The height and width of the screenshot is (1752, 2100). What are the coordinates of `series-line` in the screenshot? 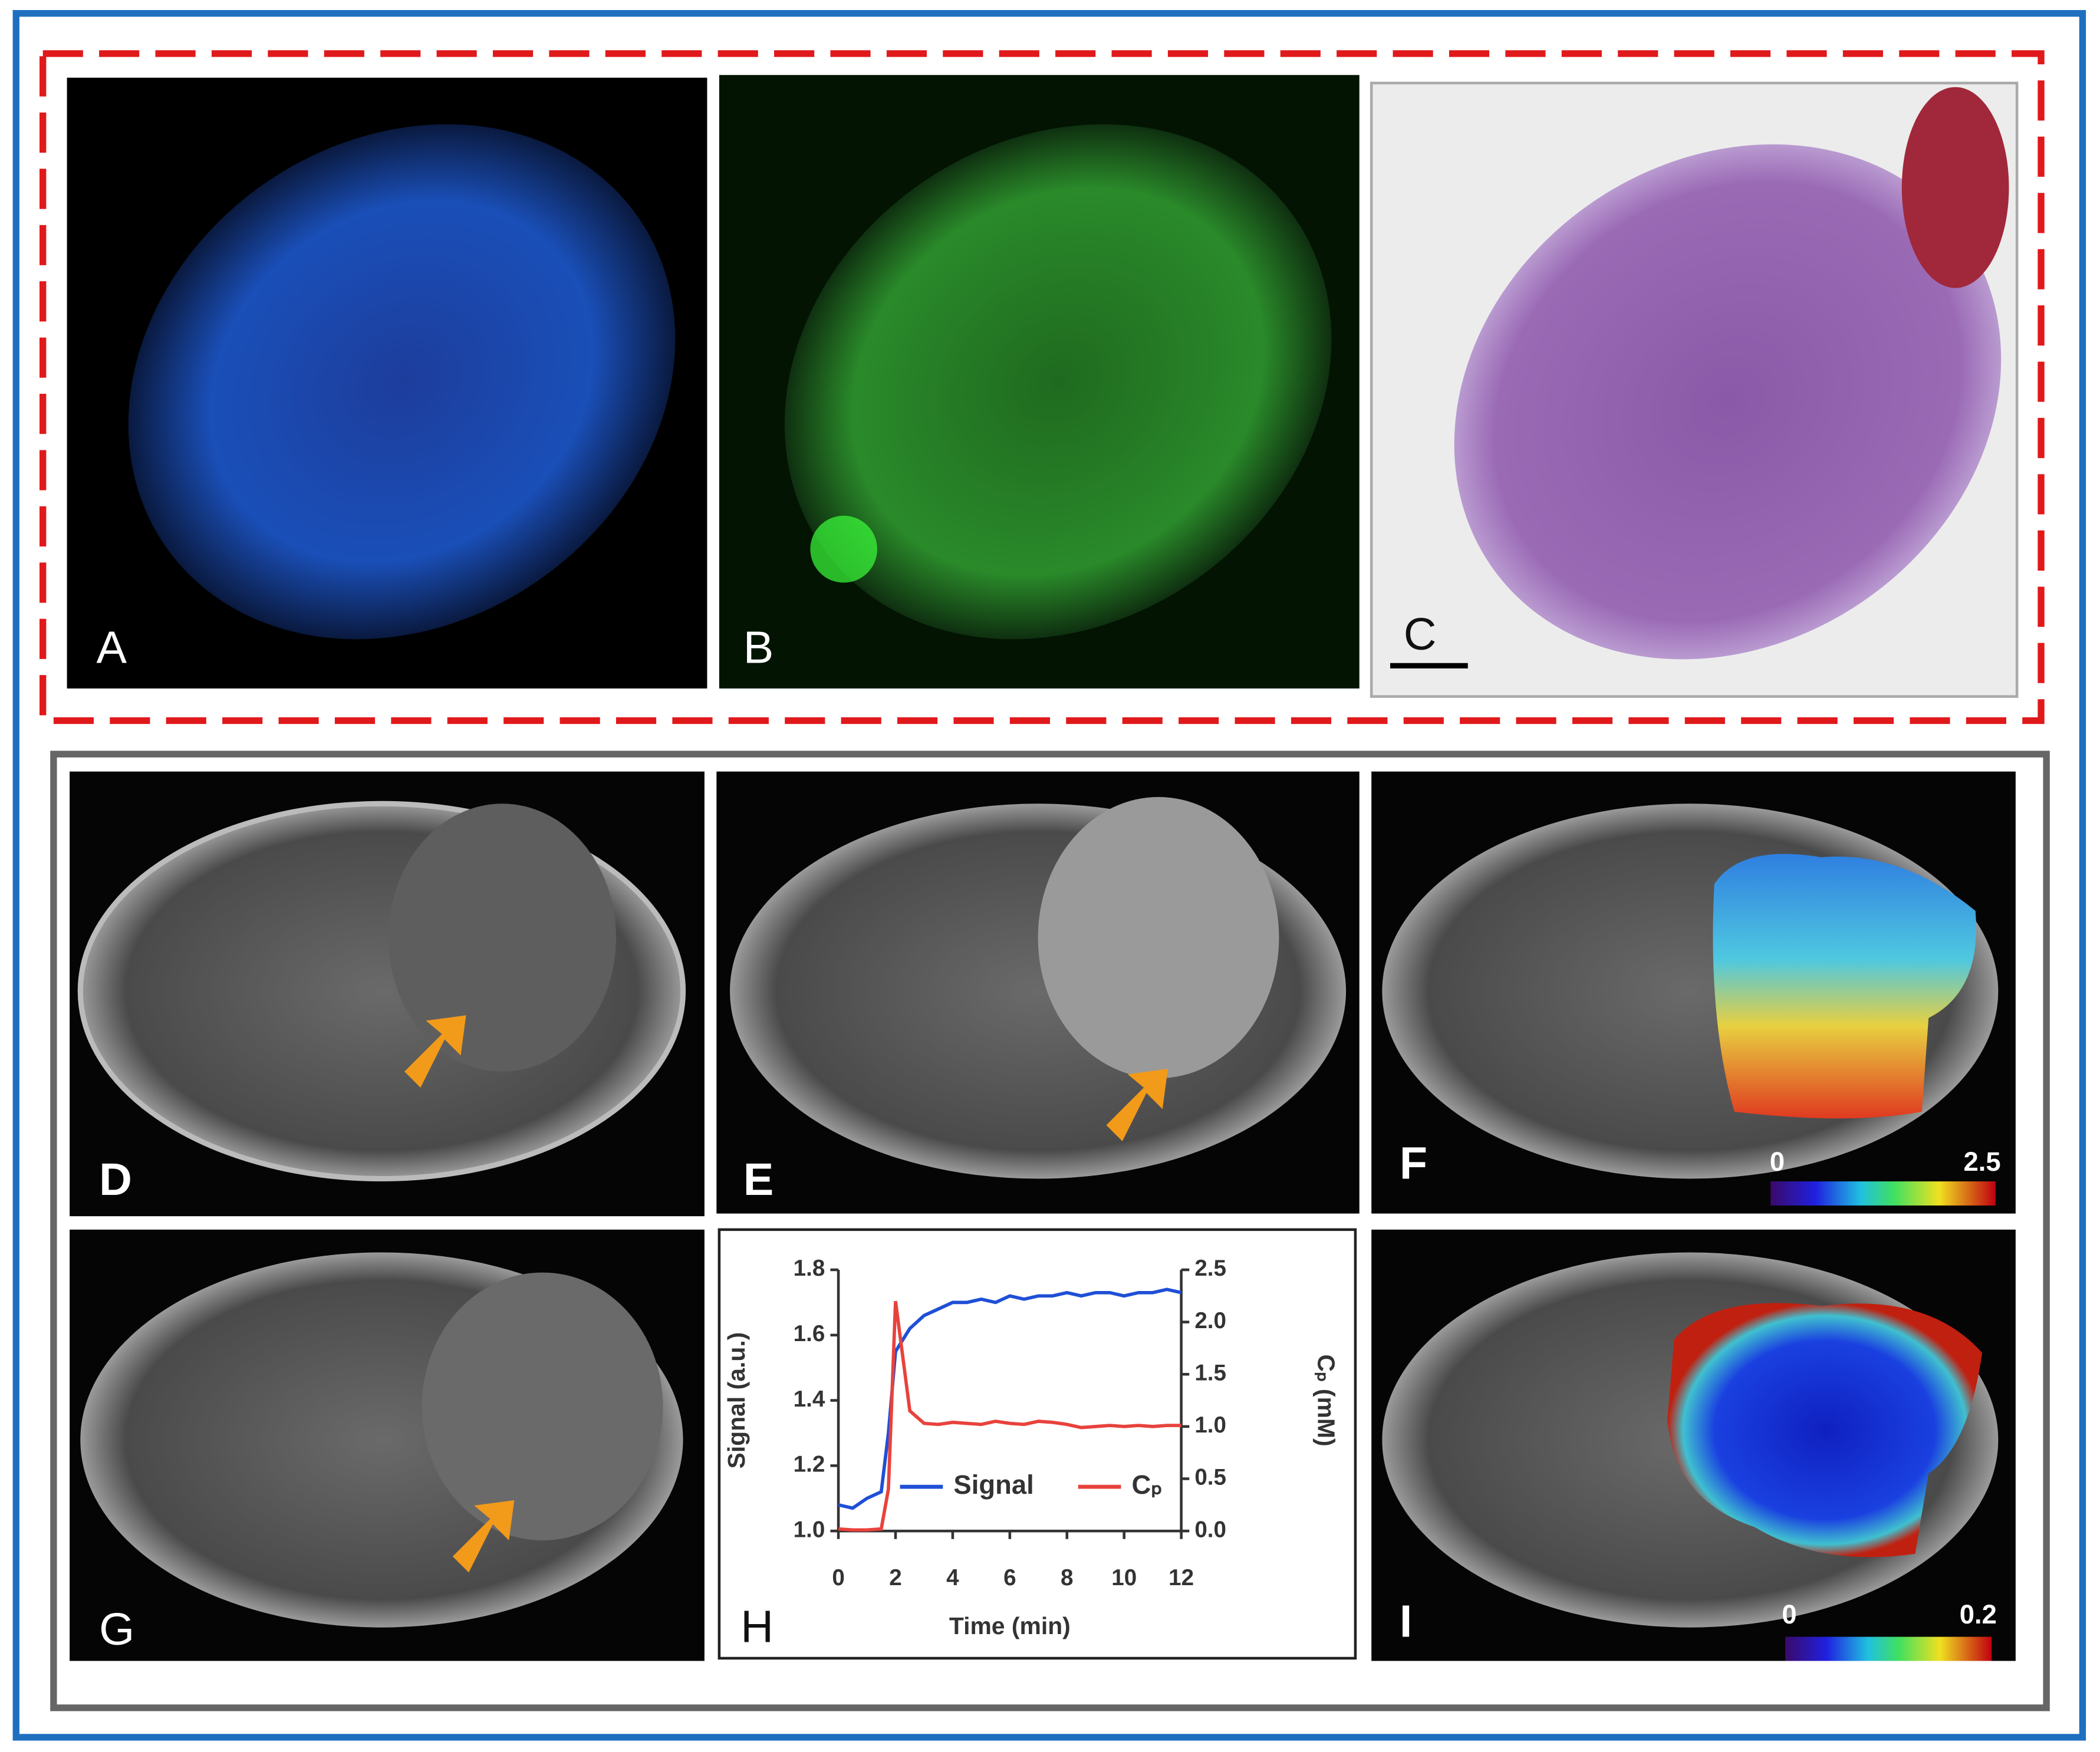 It's located at (1009, 1416).